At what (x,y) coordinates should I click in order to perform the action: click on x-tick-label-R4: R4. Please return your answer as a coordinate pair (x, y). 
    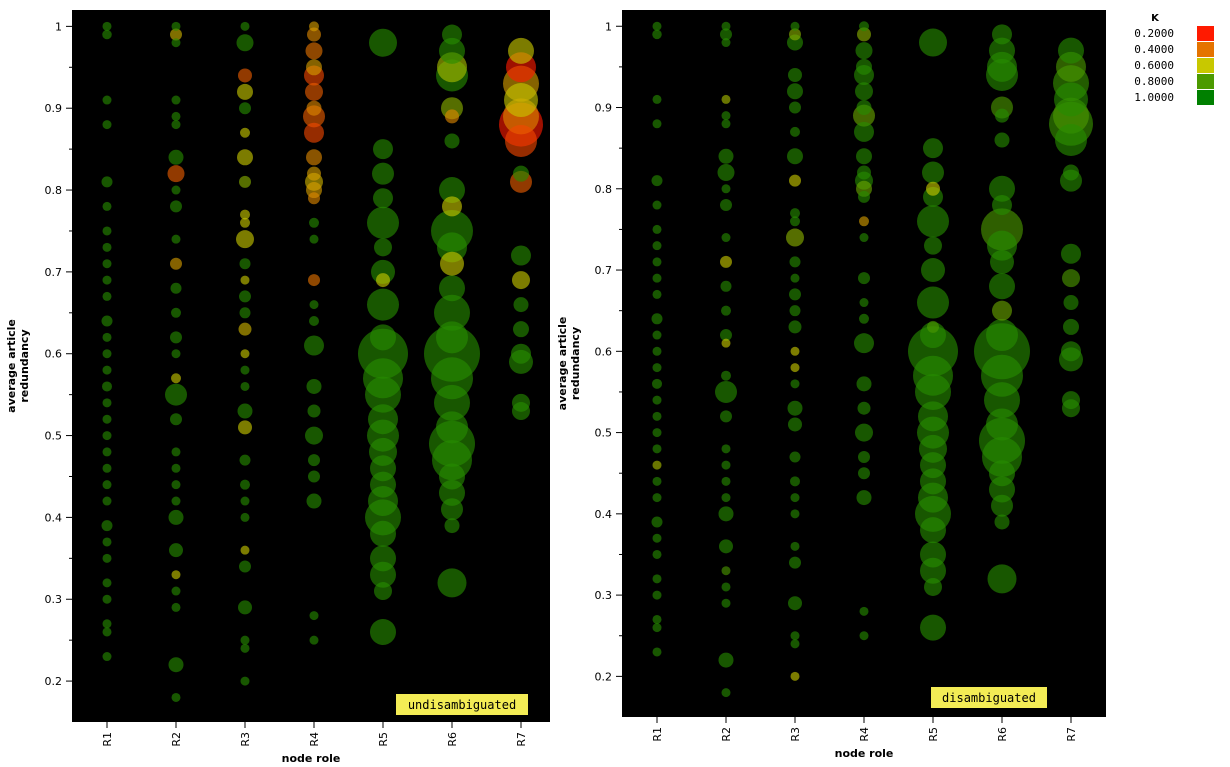
    Looking at the image, I should click on (864, 734).